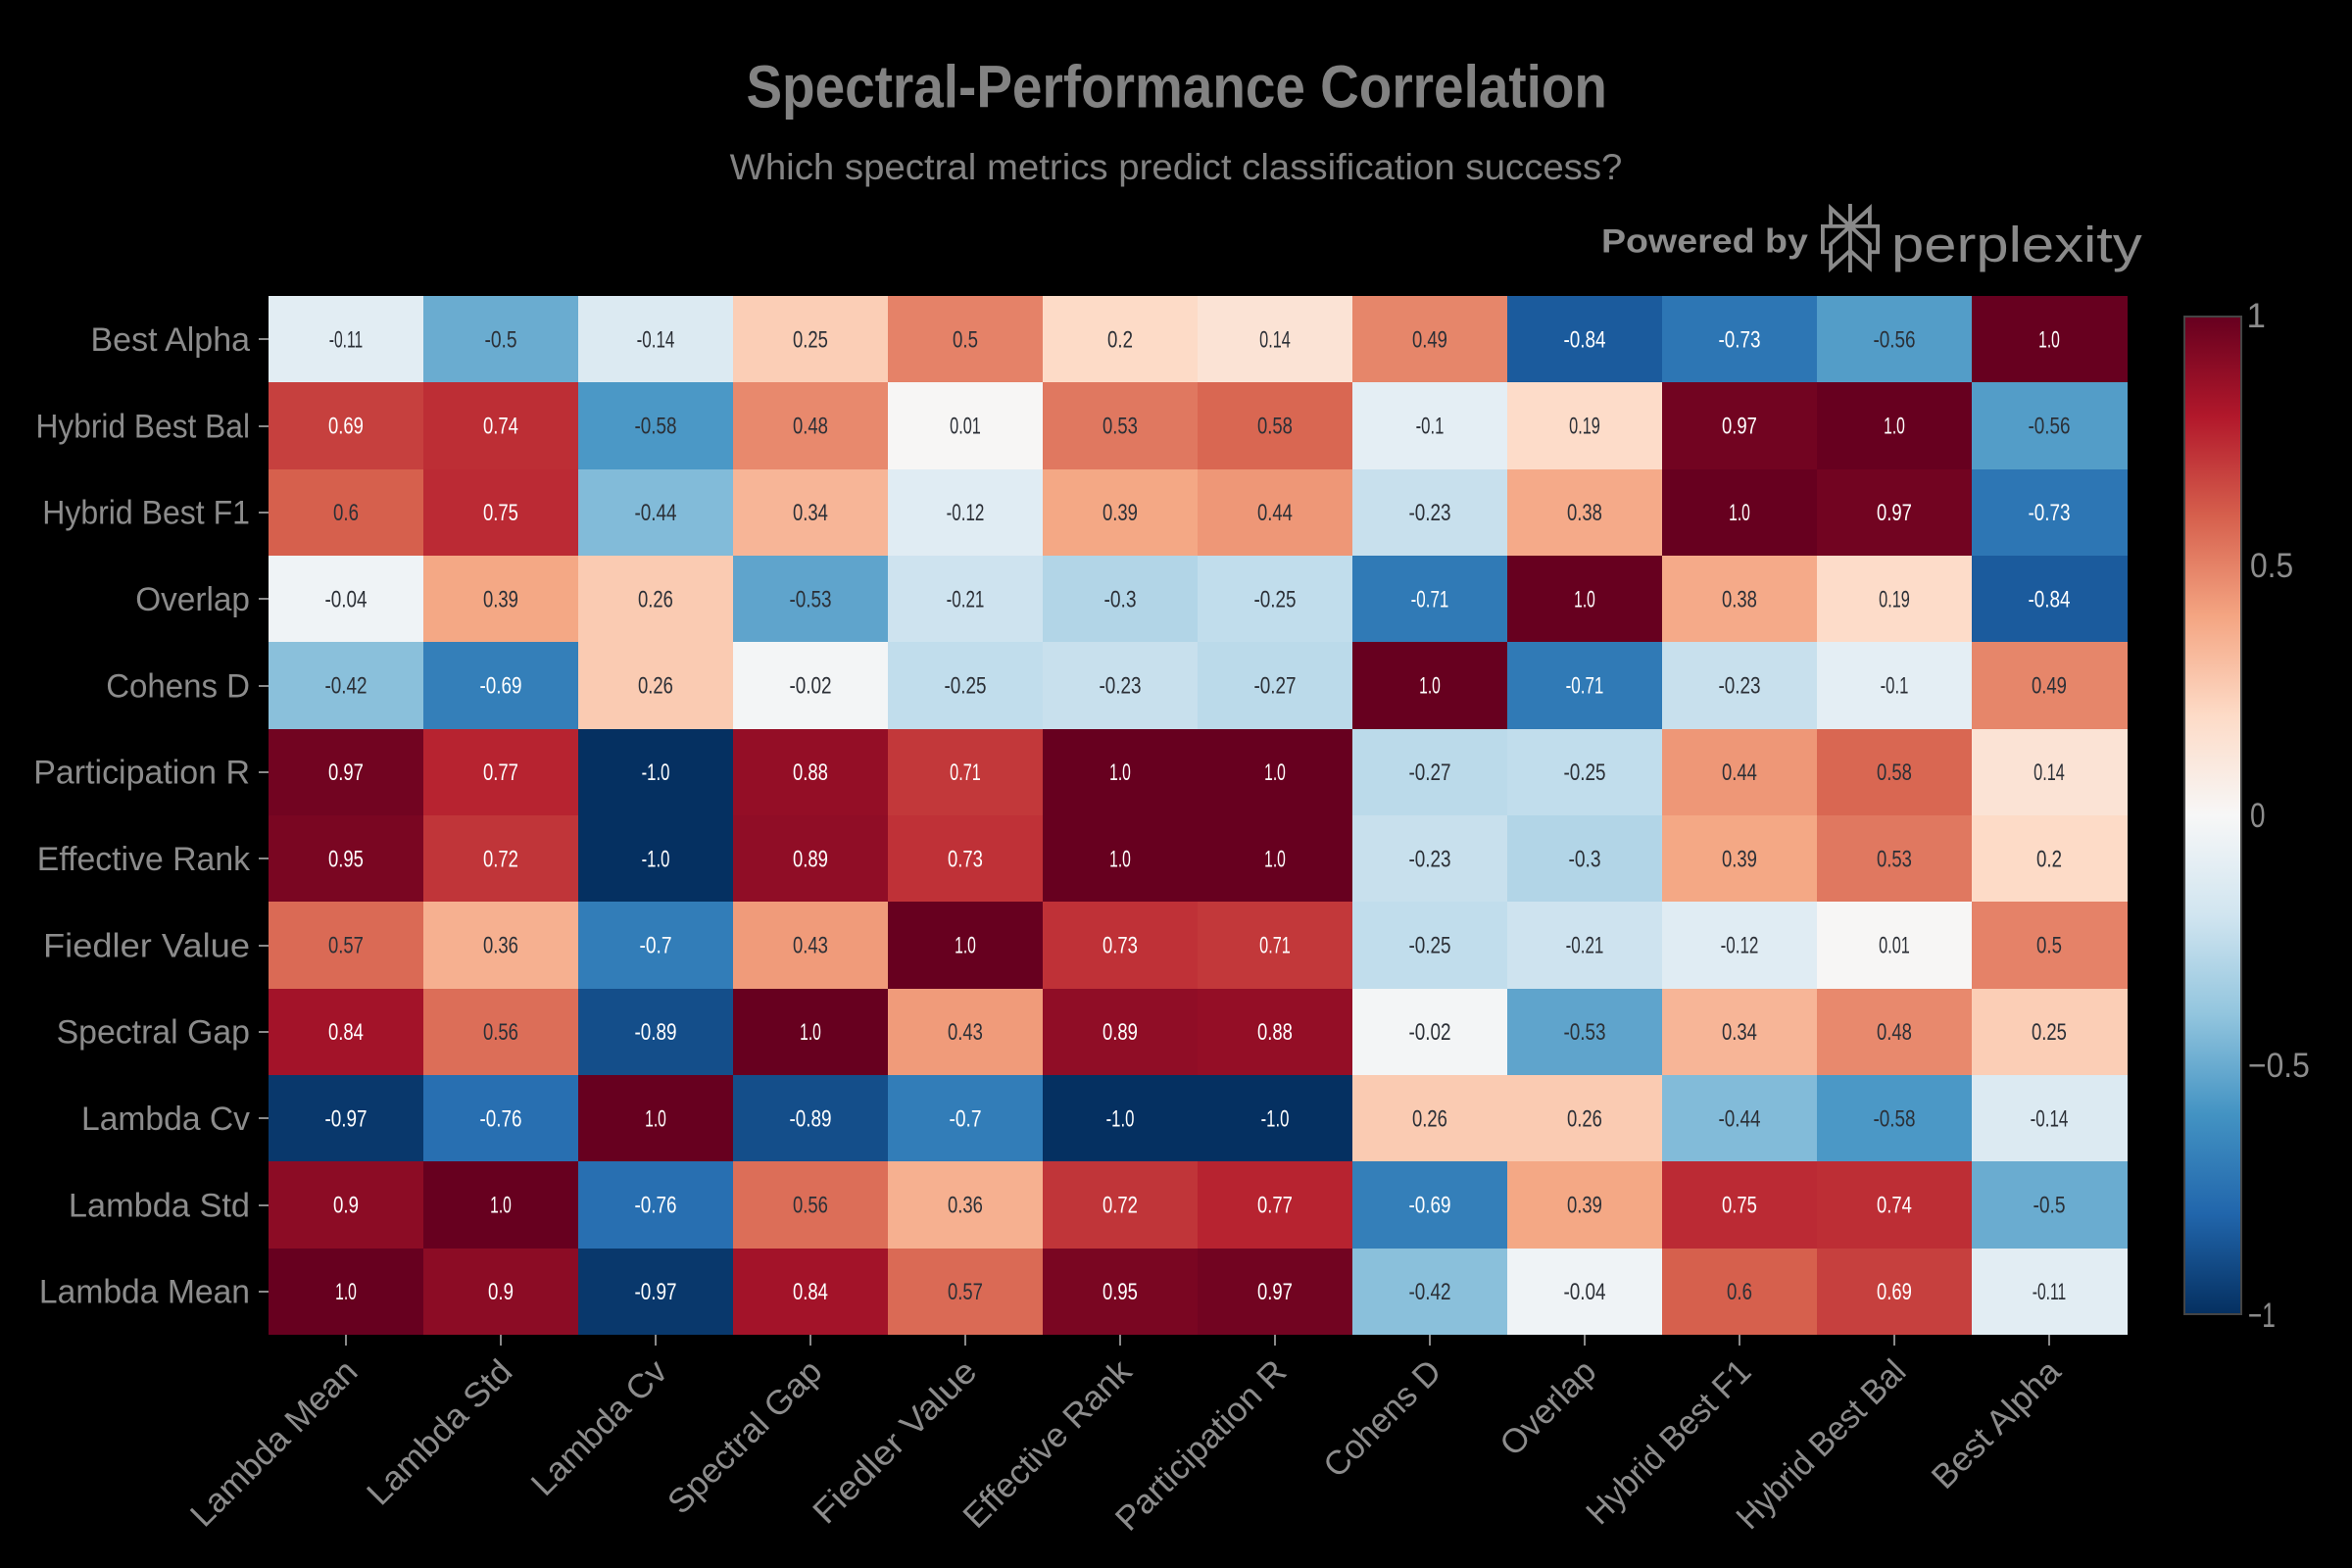  I want to click on svg-text: -0.14, so click(2050, 1118).